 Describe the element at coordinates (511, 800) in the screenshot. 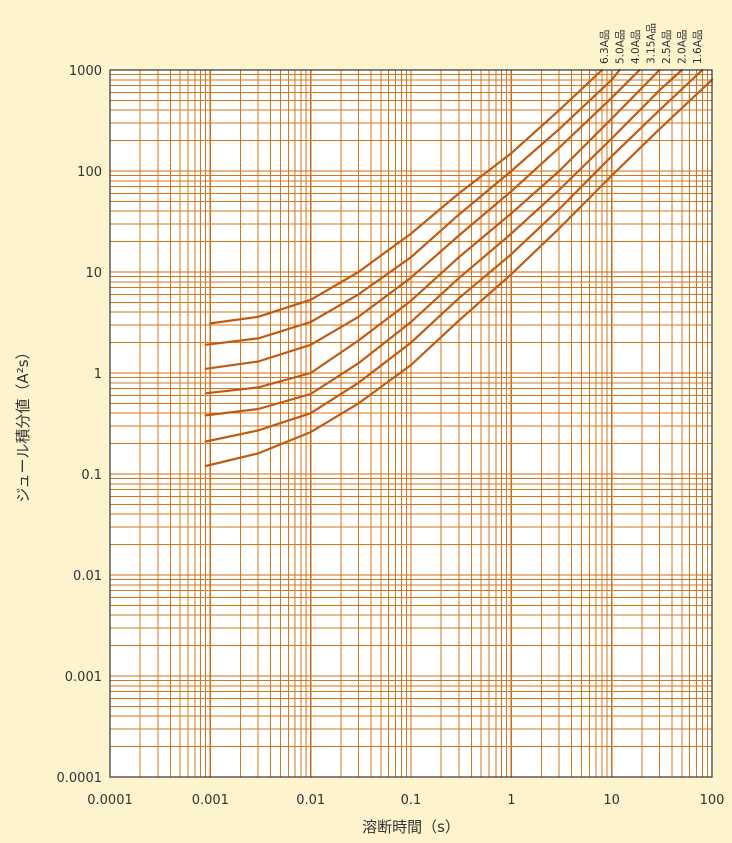

I see `x-tick-label: 1` at that location.